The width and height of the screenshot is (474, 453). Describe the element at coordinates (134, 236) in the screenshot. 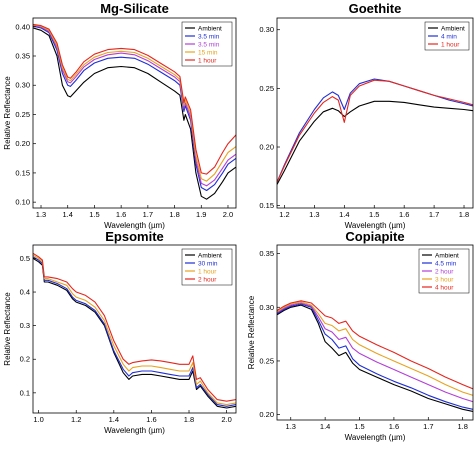

I see `panel-title: Epsomite` at that location.